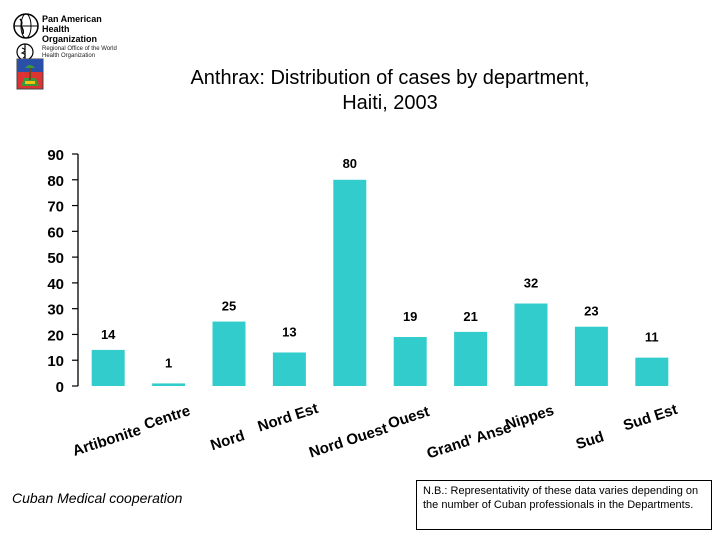 The image size is (720, 540). I want to click on data-label: 23, so click(591, 311).